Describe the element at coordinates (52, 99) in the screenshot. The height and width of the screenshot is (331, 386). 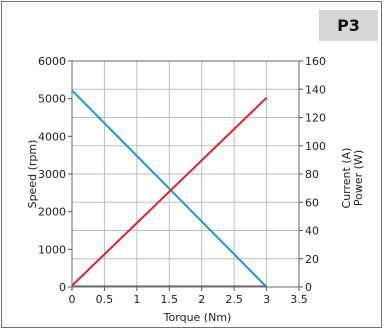
I see `left-tick-label: 5000` at that location.